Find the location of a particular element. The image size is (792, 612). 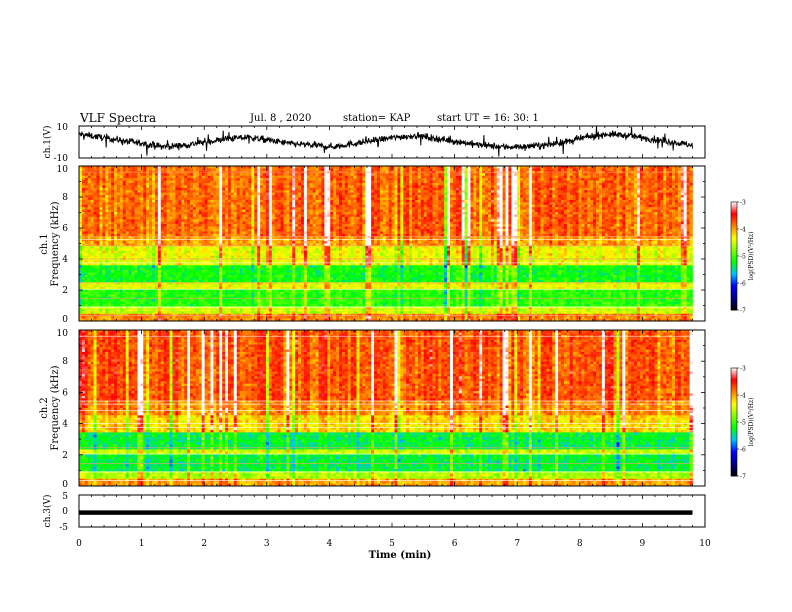

ch1-spectrogram-ylabel: Frequency (kHz) is located at coordinates (55, 243).